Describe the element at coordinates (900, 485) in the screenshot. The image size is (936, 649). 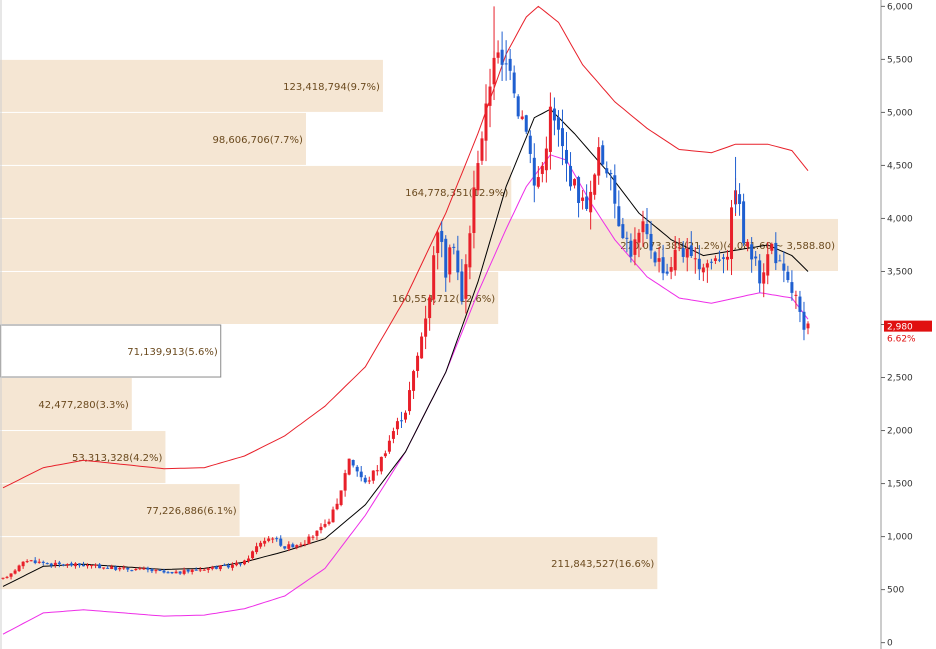
I see `y-tick-label: 1,500` at that location.